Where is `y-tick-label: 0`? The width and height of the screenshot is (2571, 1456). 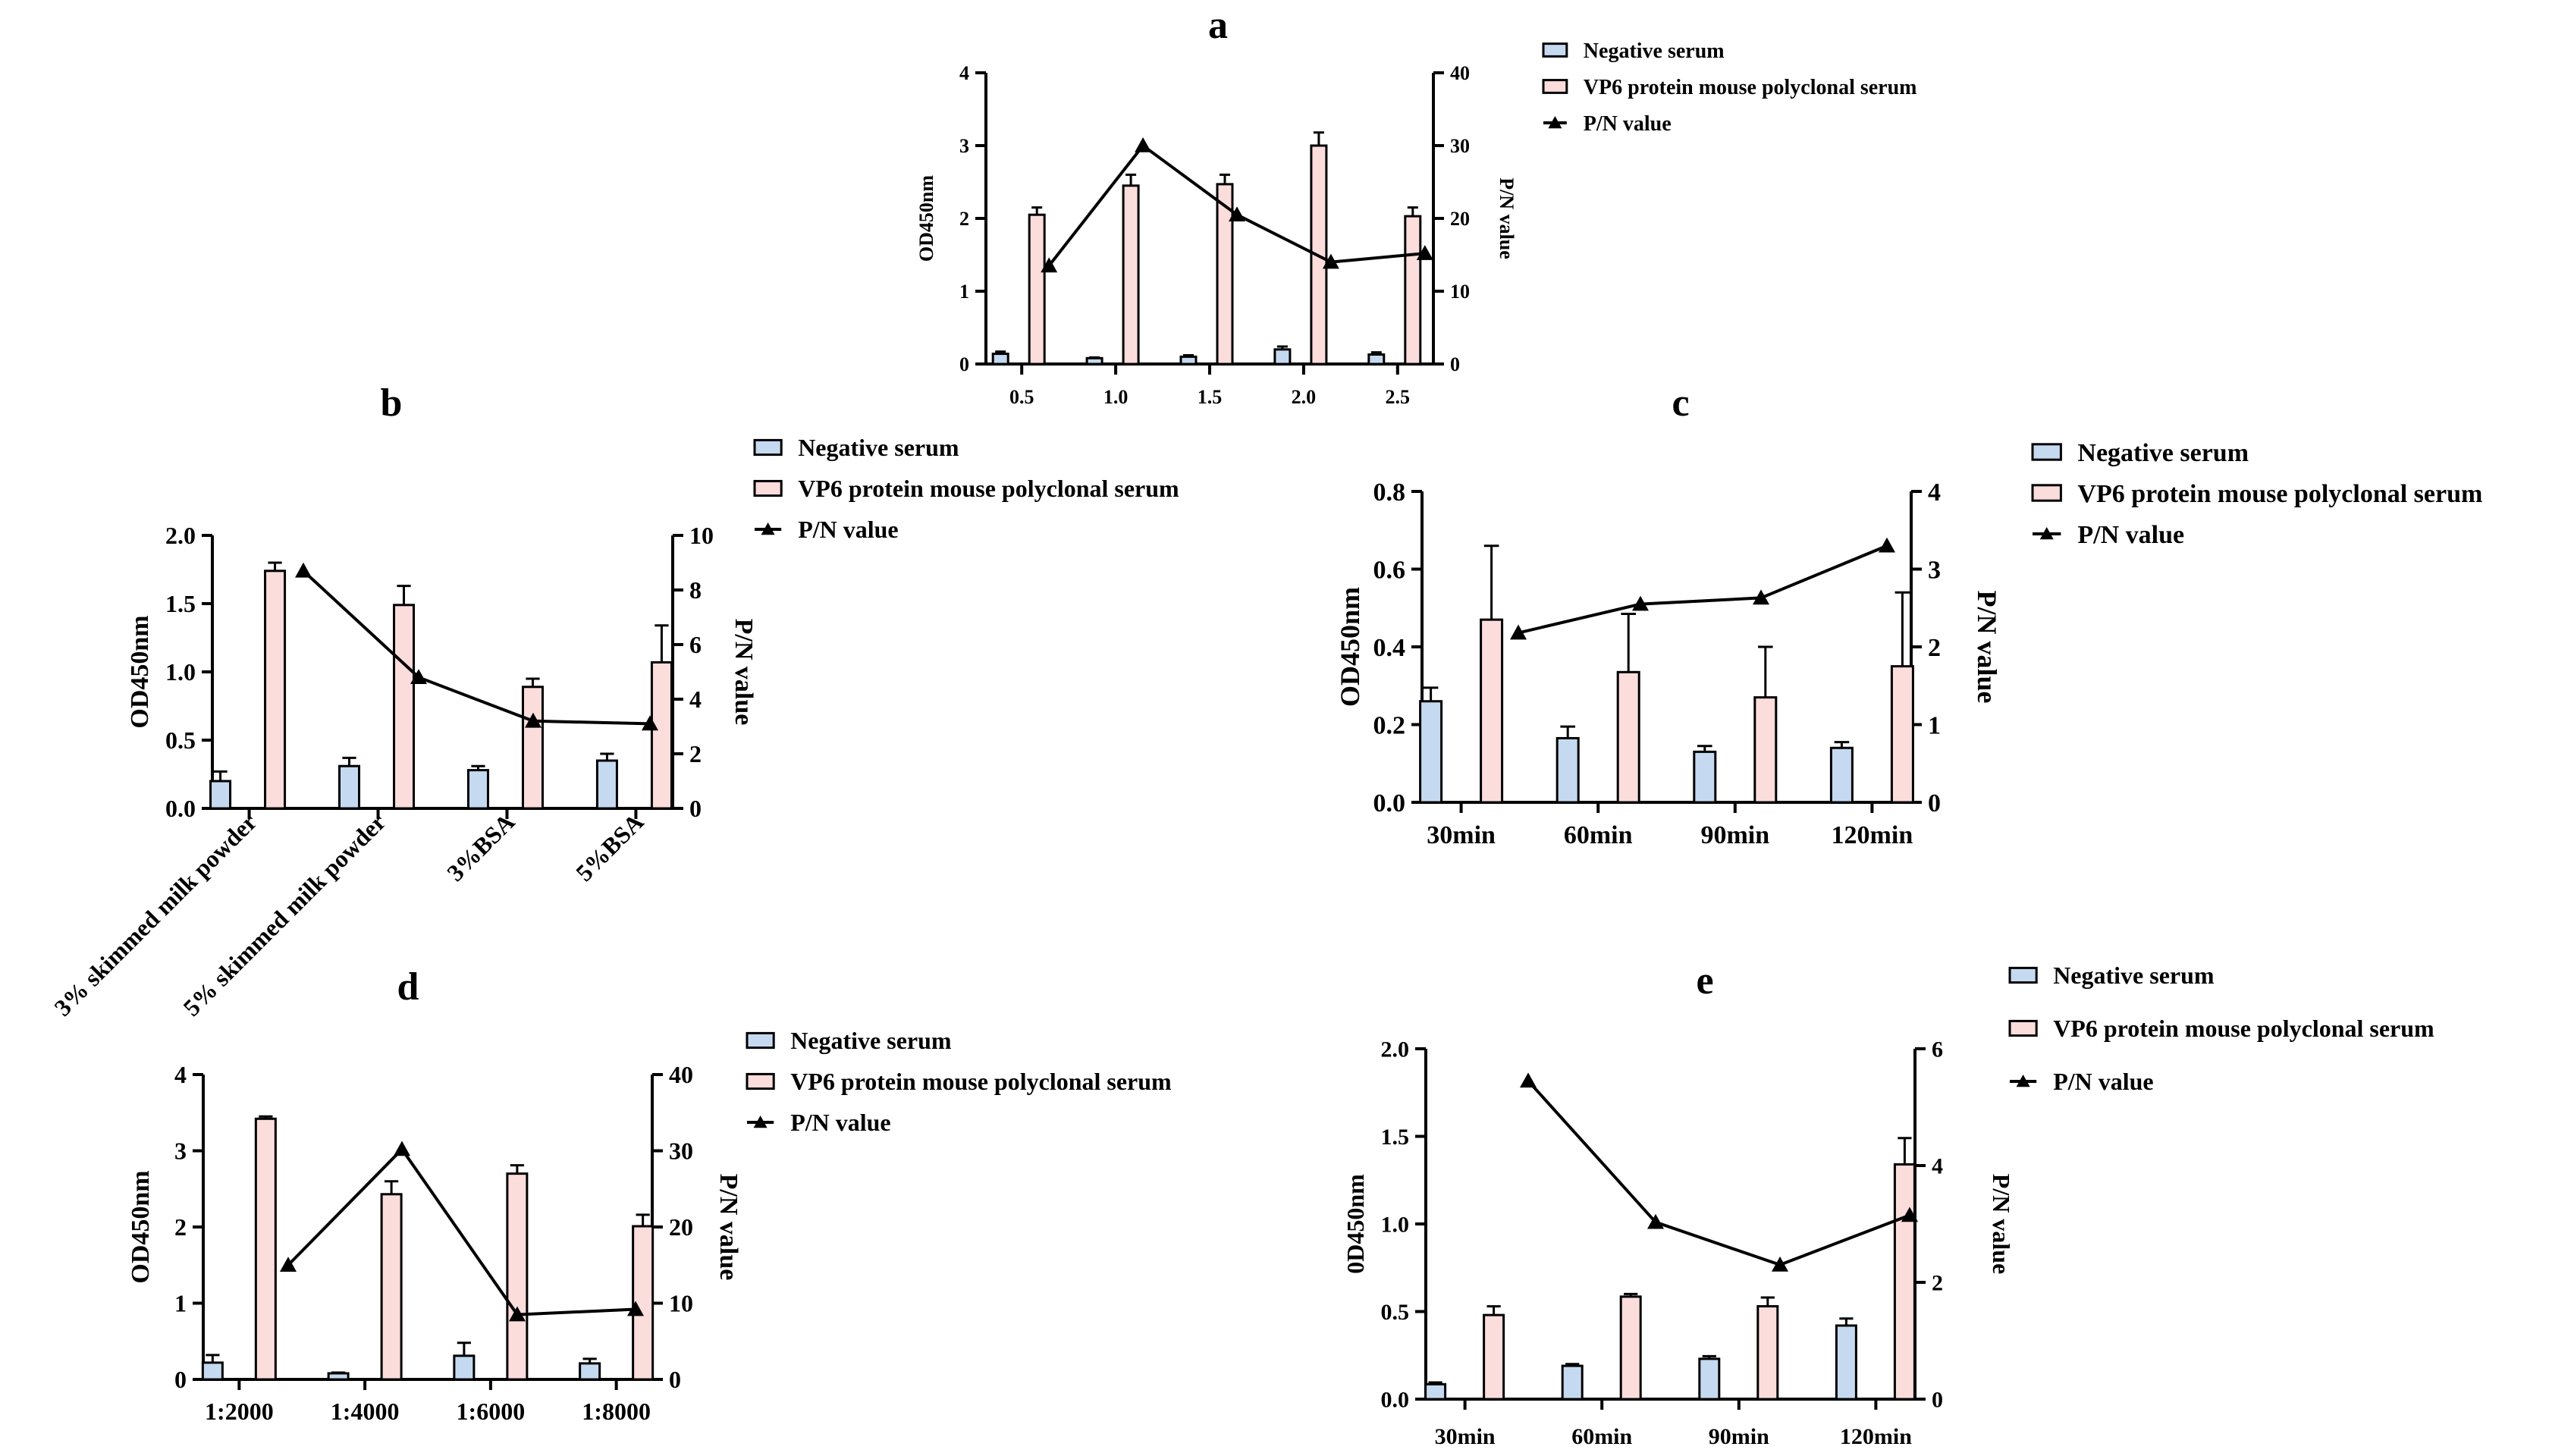 y-tick-label: 0 is located at coordinates (180, 1379).